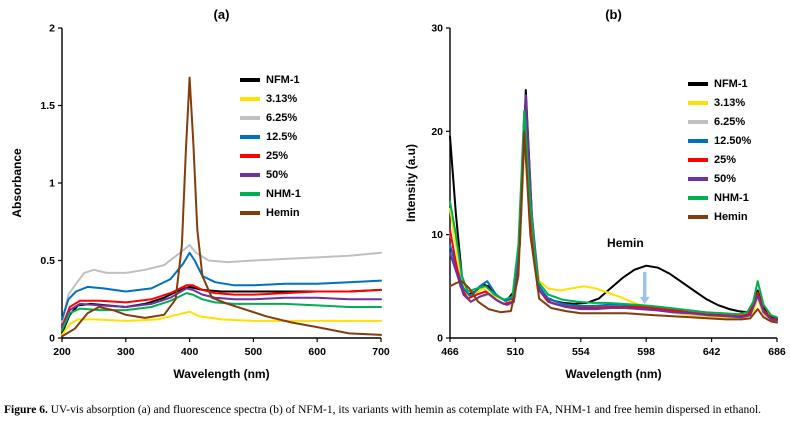  What do you see at coordinates (190, 352) in the screenshot?
I see `x-tick-label: 400` at bounding box center [190, 352].